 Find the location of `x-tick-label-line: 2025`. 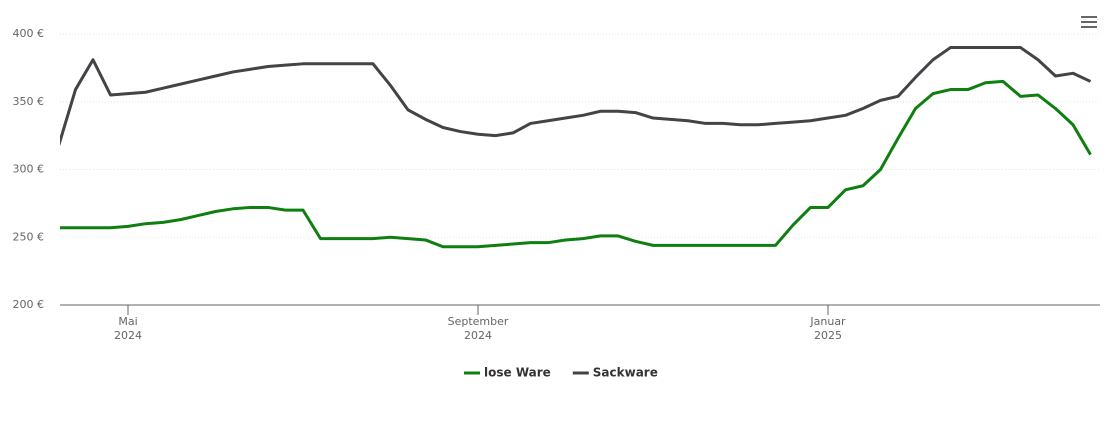

x-tick-label-line: 2025 is located at coordinates (828, 335).